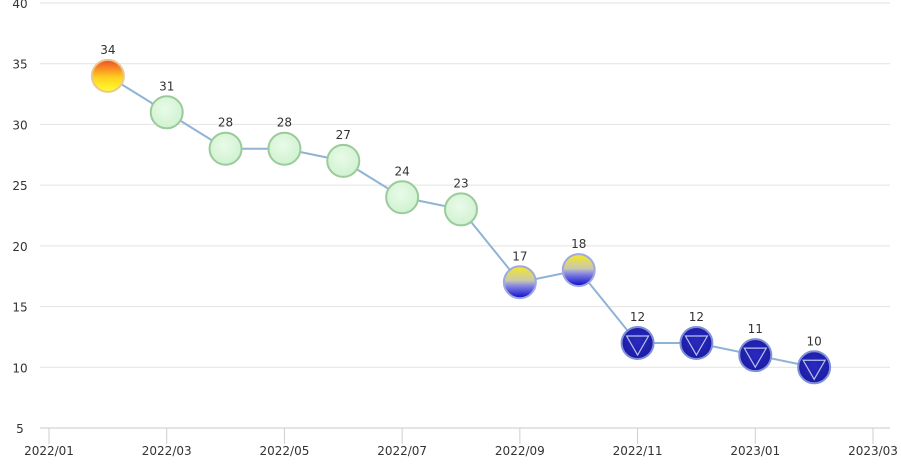  Describe the element at coordinates (167, 451) in the screenshot. I see `x-tick-label: 2022/03` at that location.